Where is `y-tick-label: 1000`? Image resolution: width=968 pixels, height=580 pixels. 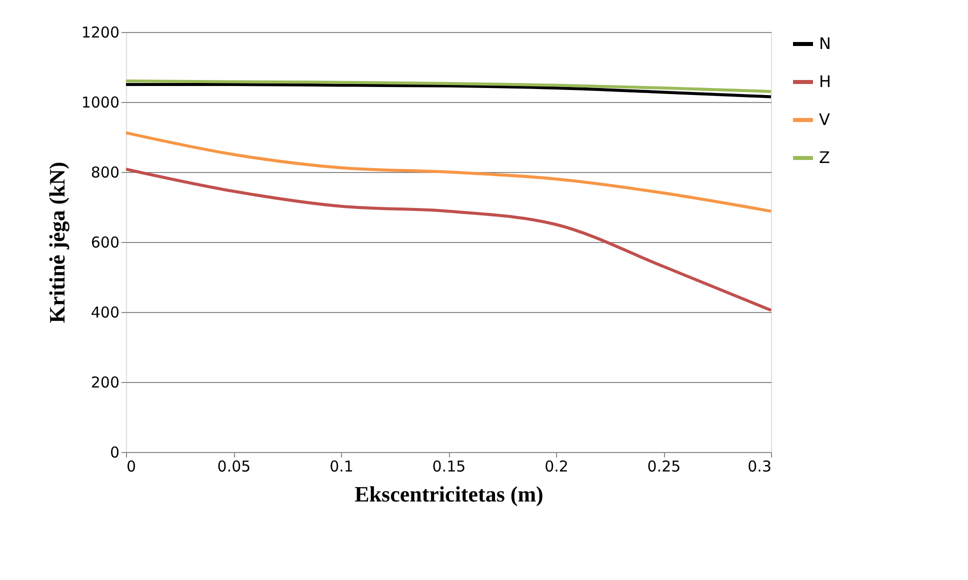 y-tick-label: 1000 is located at coordinates (100, 103).